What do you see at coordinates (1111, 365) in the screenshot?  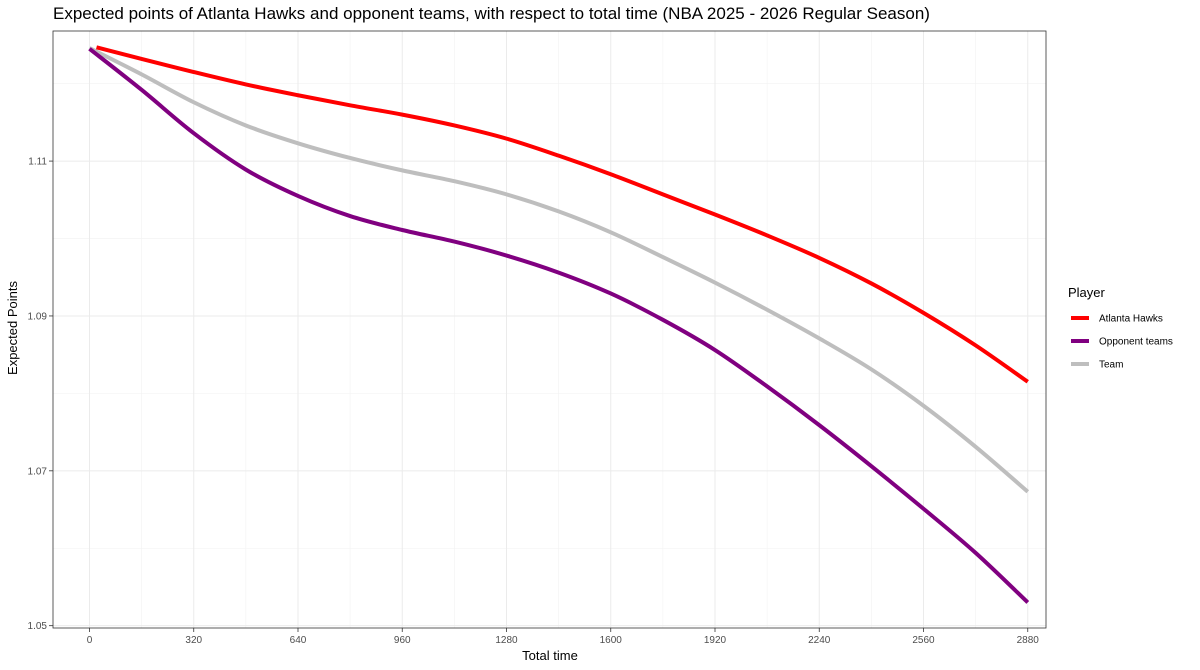 I see `legend-label-team: Team` at bounding box center [1111, 365].